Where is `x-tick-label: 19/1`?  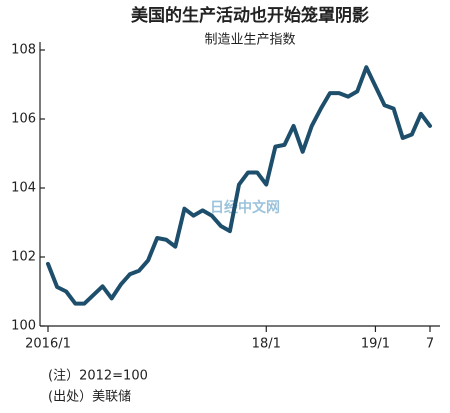
x-tick-label: 19/1 is located at coordinates (375, 344).